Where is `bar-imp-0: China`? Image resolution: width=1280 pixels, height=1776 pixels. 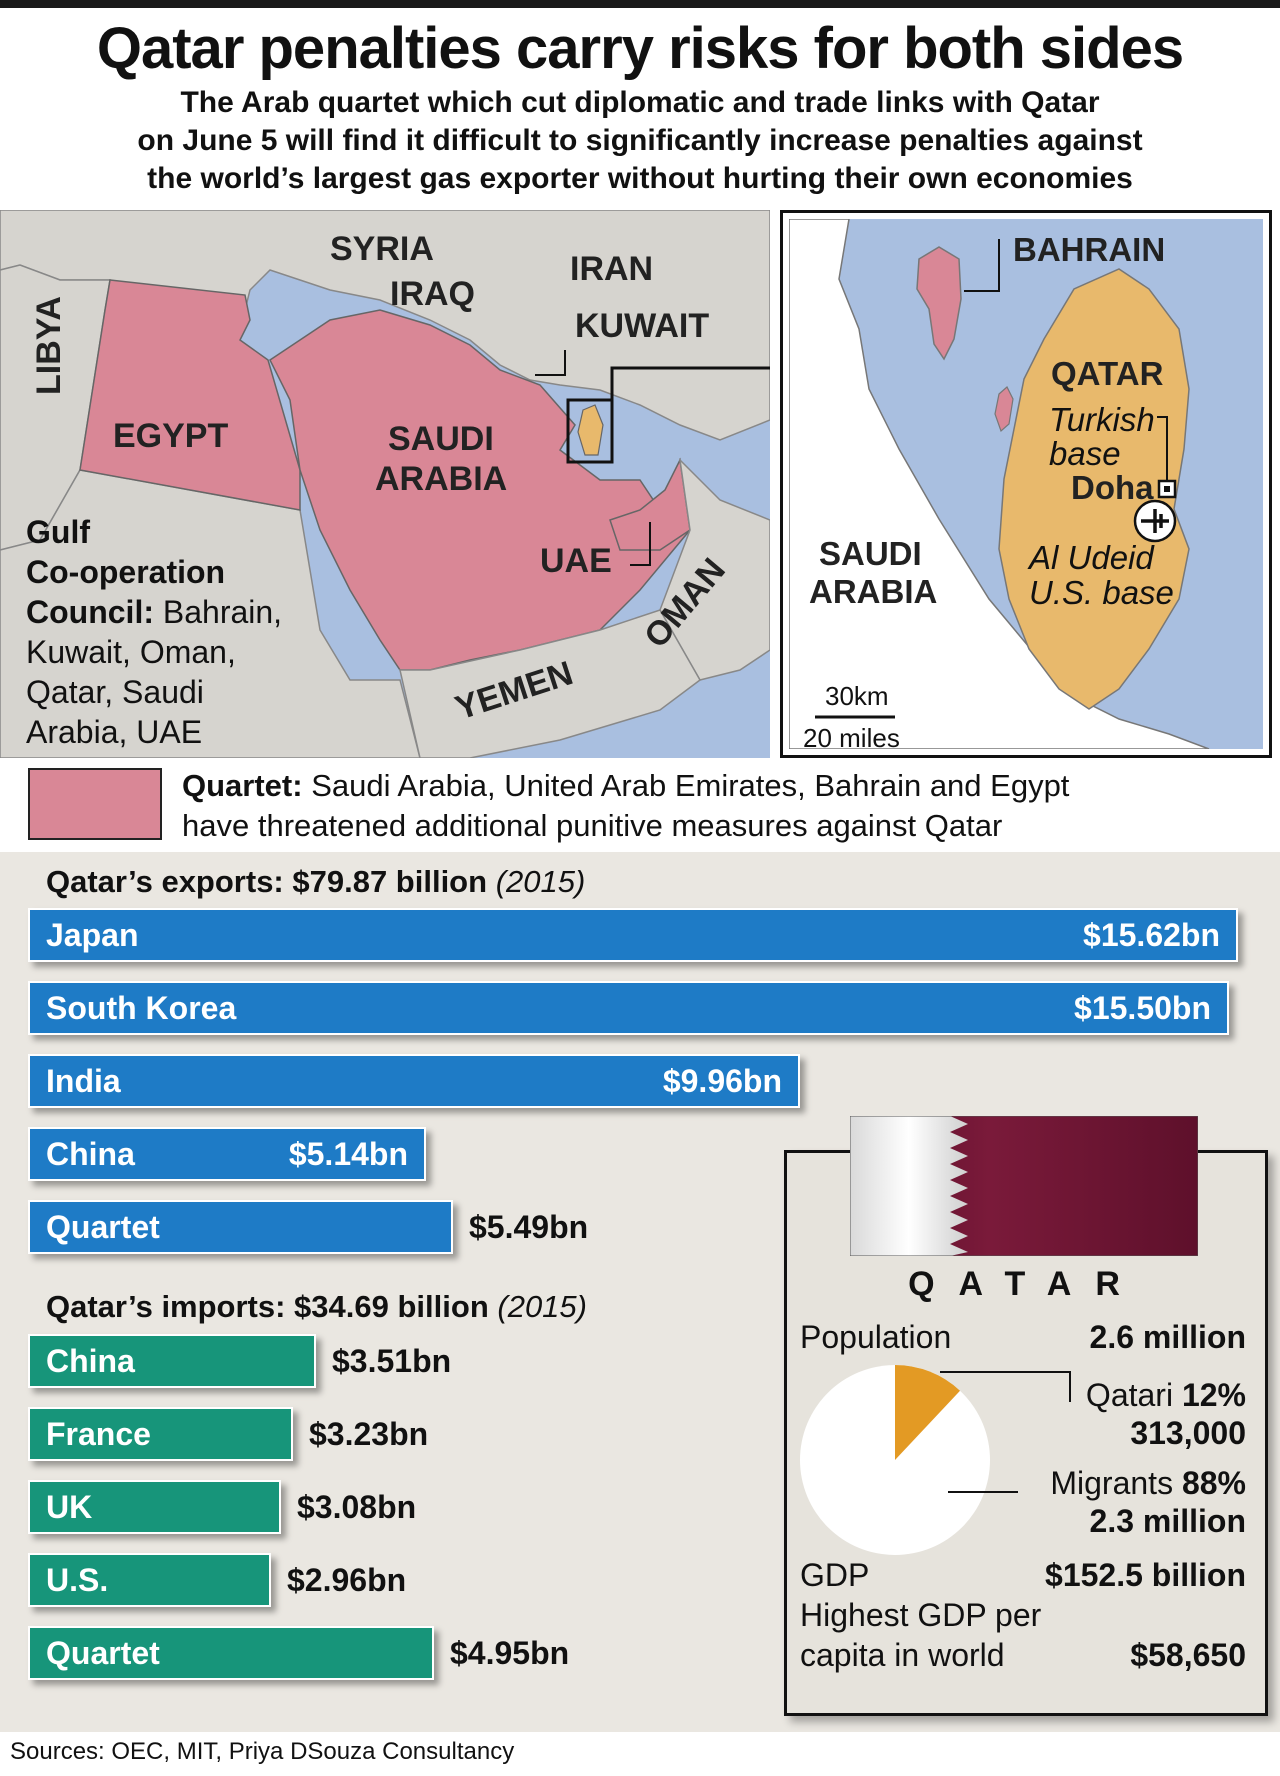 bar-imp-0: China is located at coordinates (172, 1361).